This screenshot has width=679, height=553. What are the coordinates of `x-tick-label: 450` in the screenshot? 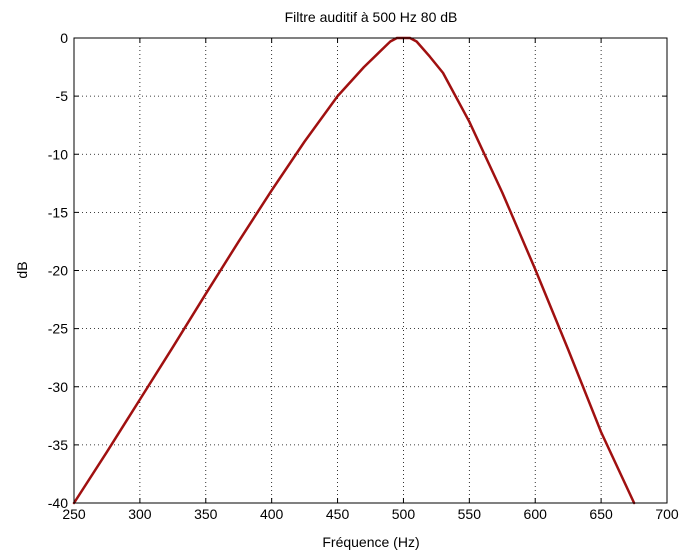 It's located at (338, 514).